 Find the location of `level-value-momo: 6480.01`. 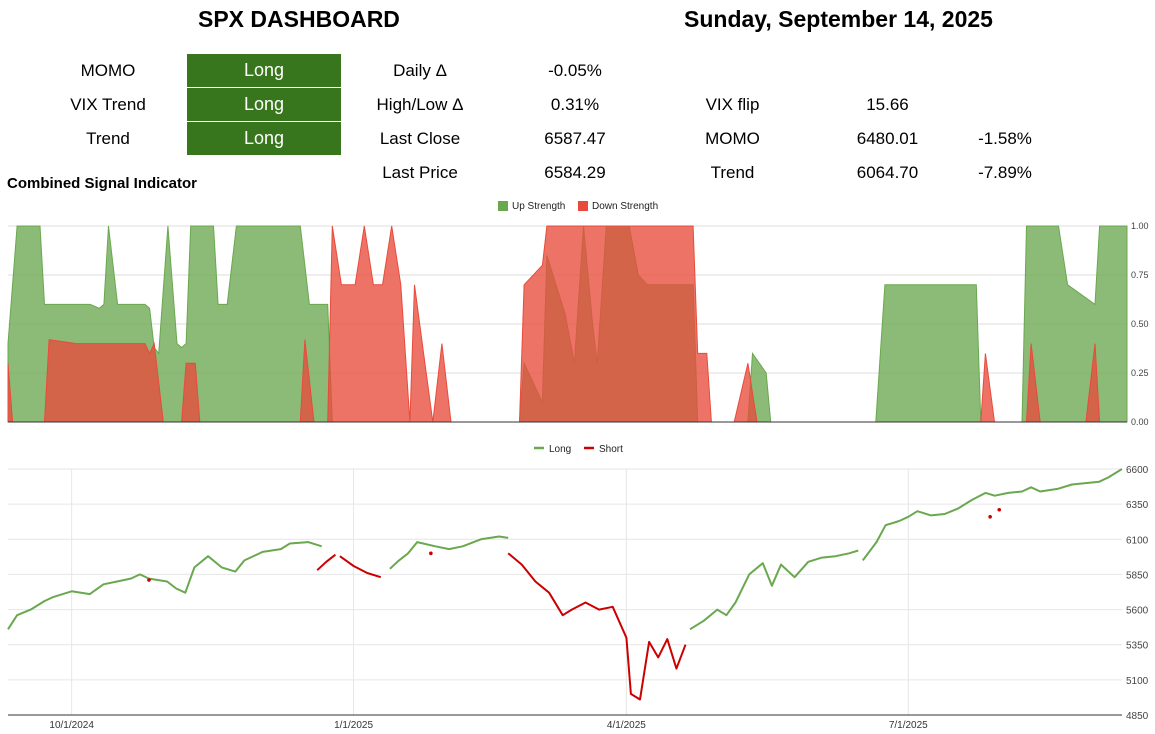

level-value-momo: 6480.01 is located at coordinates (887, 138).